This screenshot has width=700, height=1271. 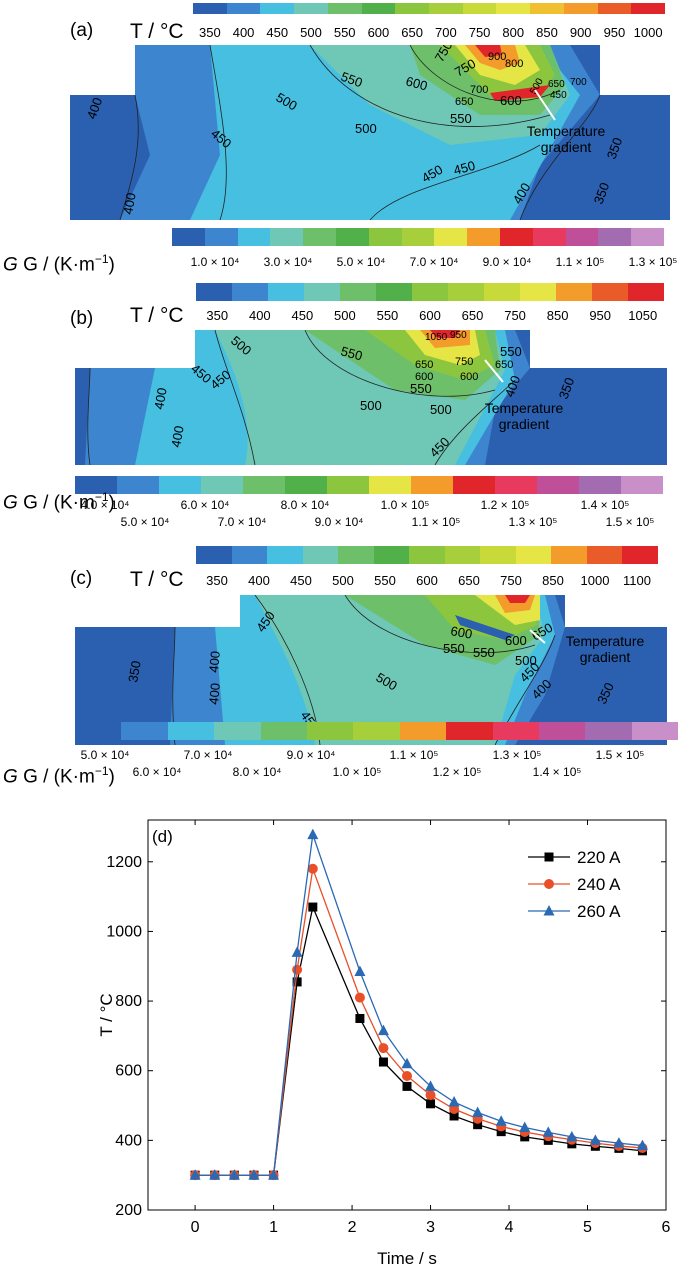 What do you see at coordinates (517, 755) in the screenshot?
I see `gradient-tick: 1.3 × 10⁵` at bounding box center [517, 755].